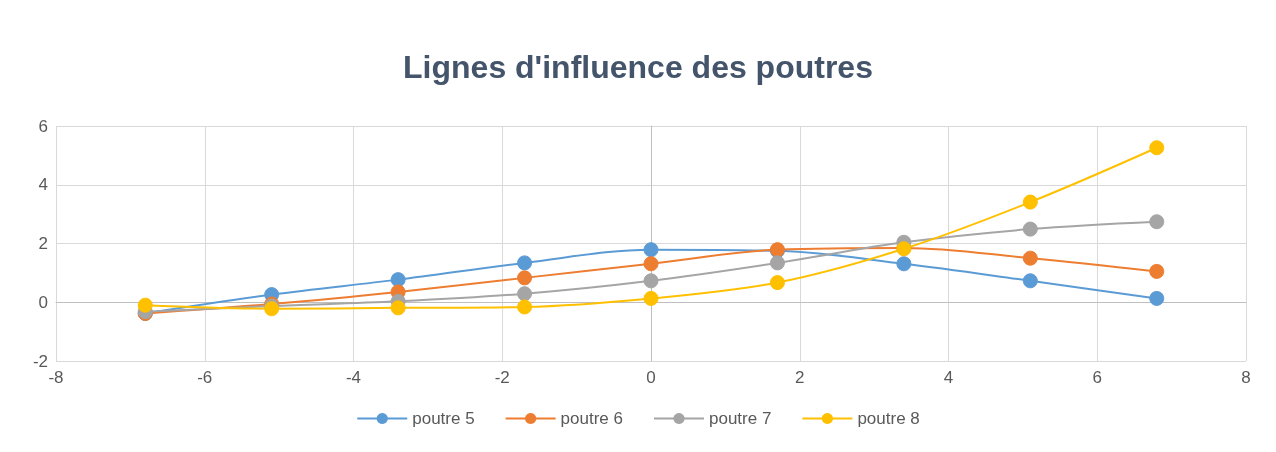  Describe the element at coordinates (740, 418) in the screenshot. I see `legend-label: poutre 7` at that location.